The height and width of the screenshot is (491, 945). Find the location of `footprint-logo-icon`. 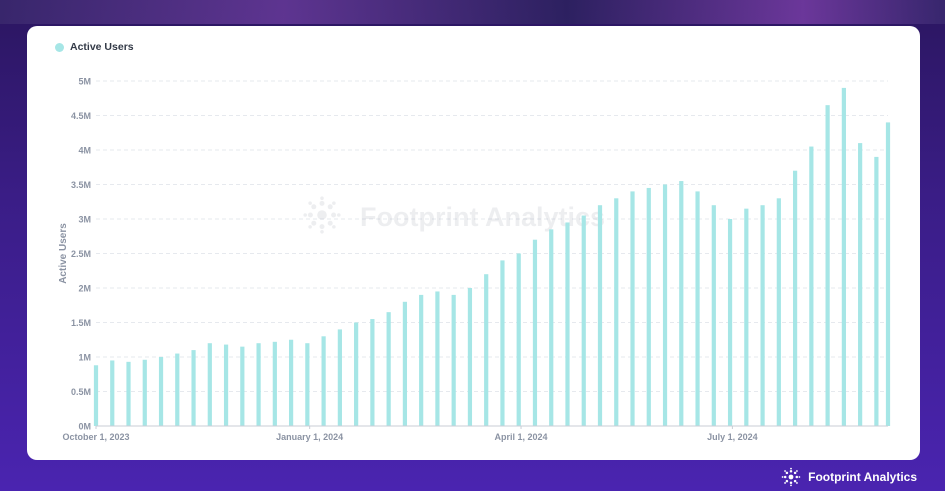

footprint-logo-icon is located at coordinates (322, 215).